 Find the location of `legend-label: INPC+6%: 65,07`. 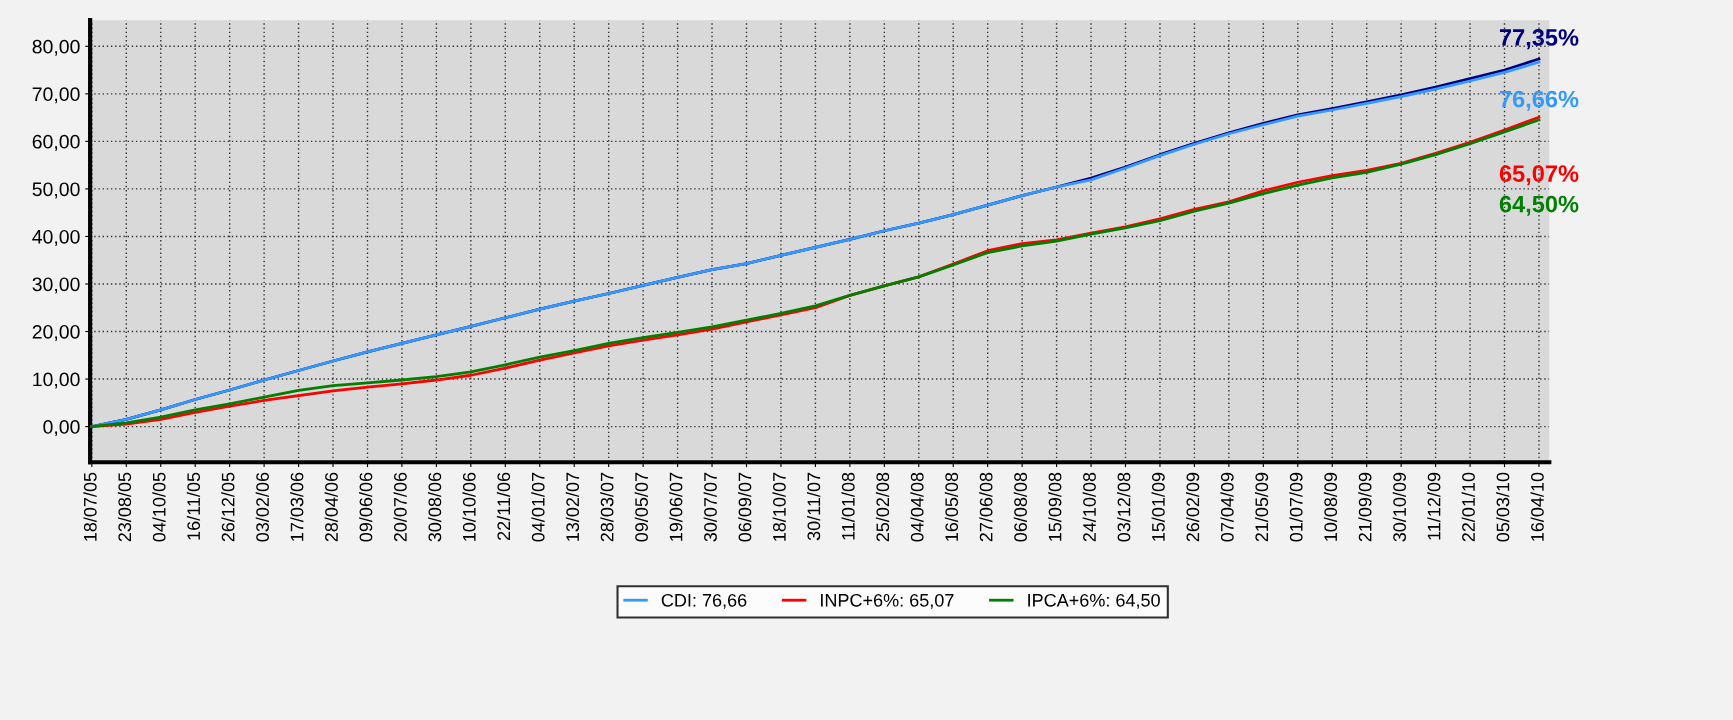

legend-label: INPC+6%: 65,07 is located at coordinates (887, 601).